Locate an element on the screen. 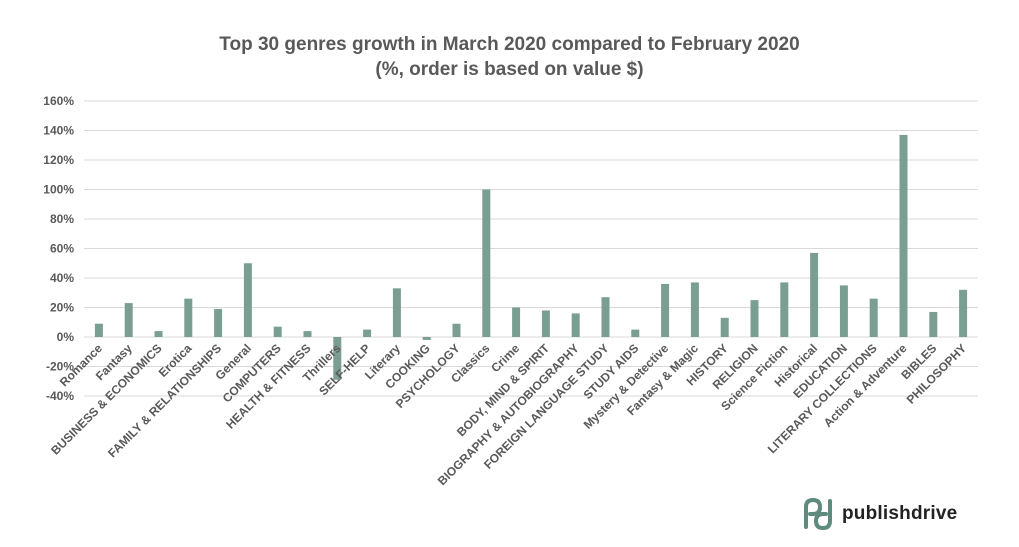 Image resolution: width=1019 pixels, height=547 pixels. publishdrive-logo-text: publishdrive is located at coordinates (900, 513).